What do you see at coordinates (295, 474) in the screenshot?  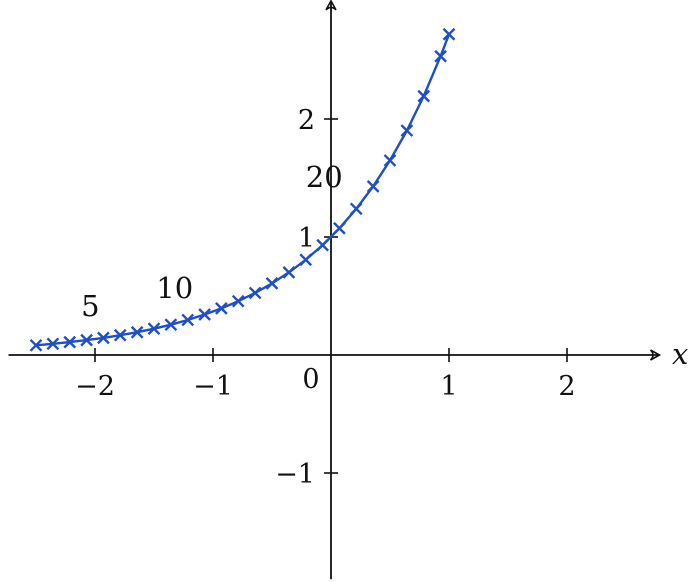 I see `y-tick-label: −1` at bounding box center [295, 474].